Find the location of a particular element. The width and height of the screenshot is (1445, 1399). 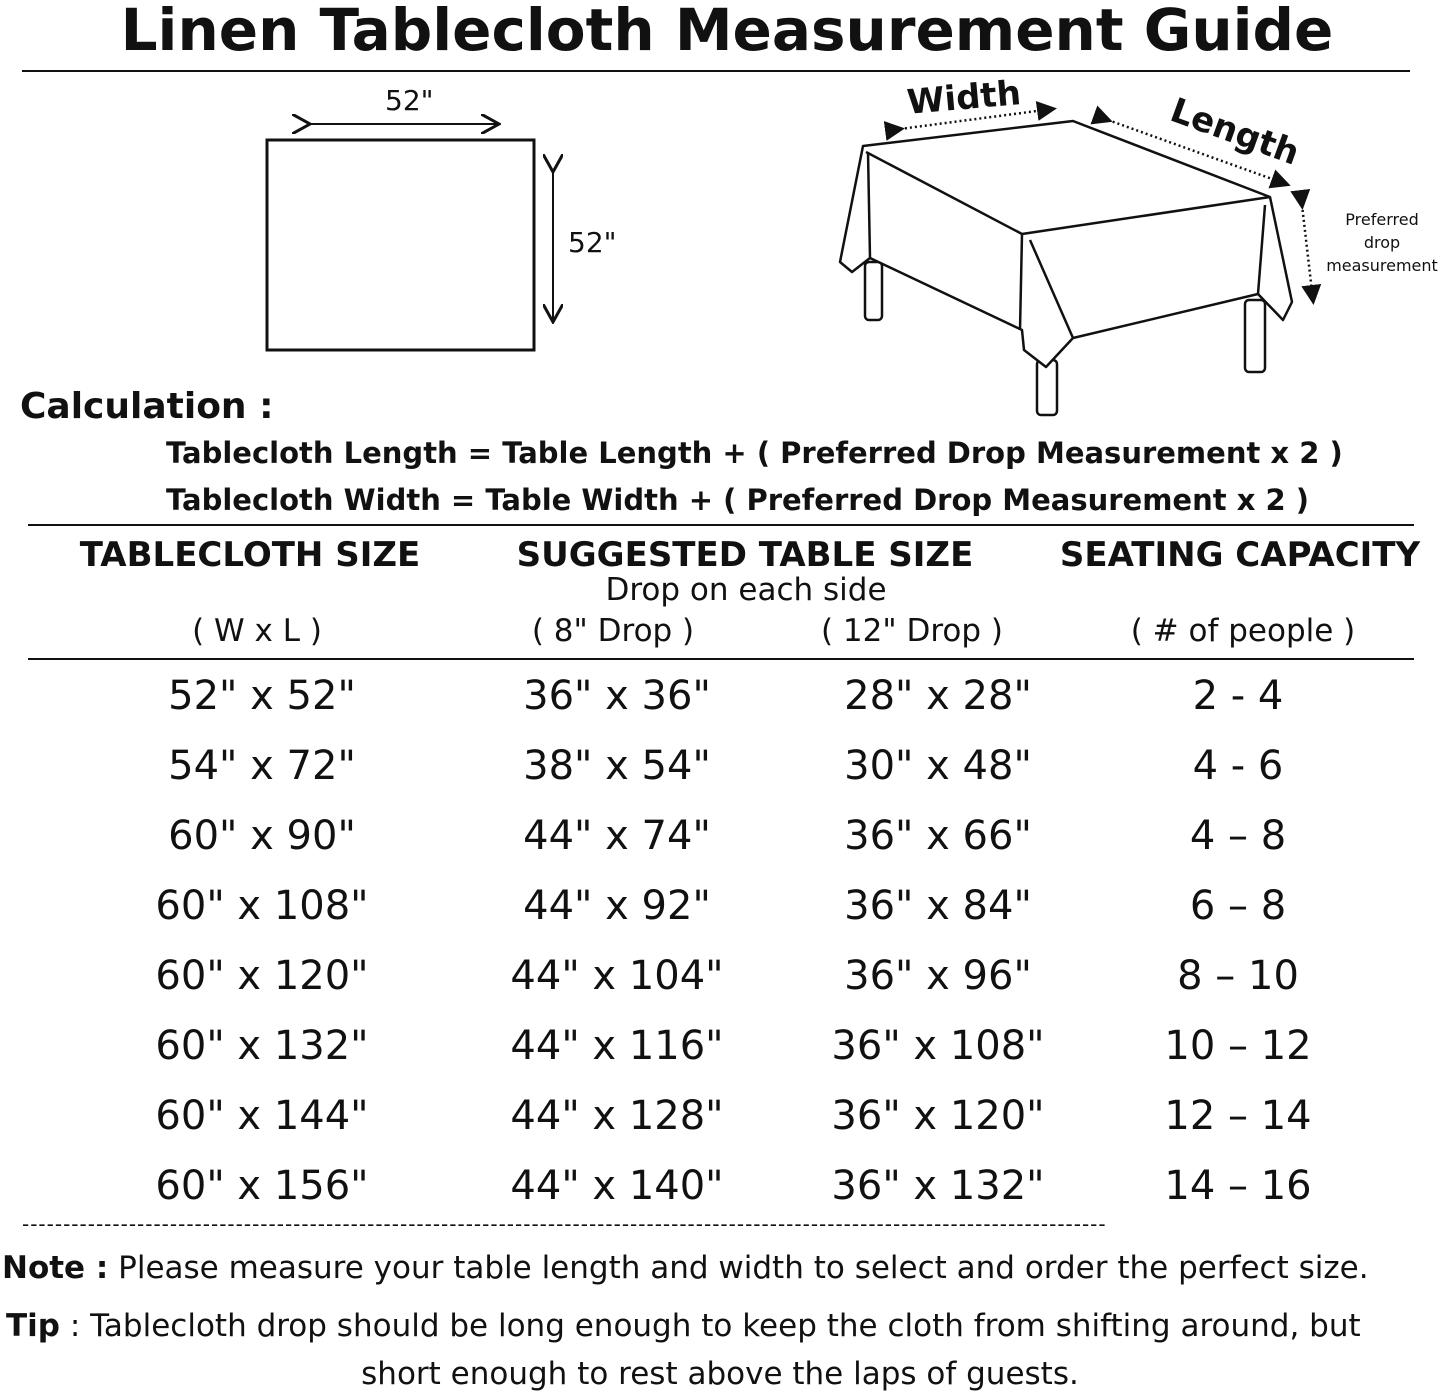

flat-width-label: 52" is located at coordinates (409, 100).